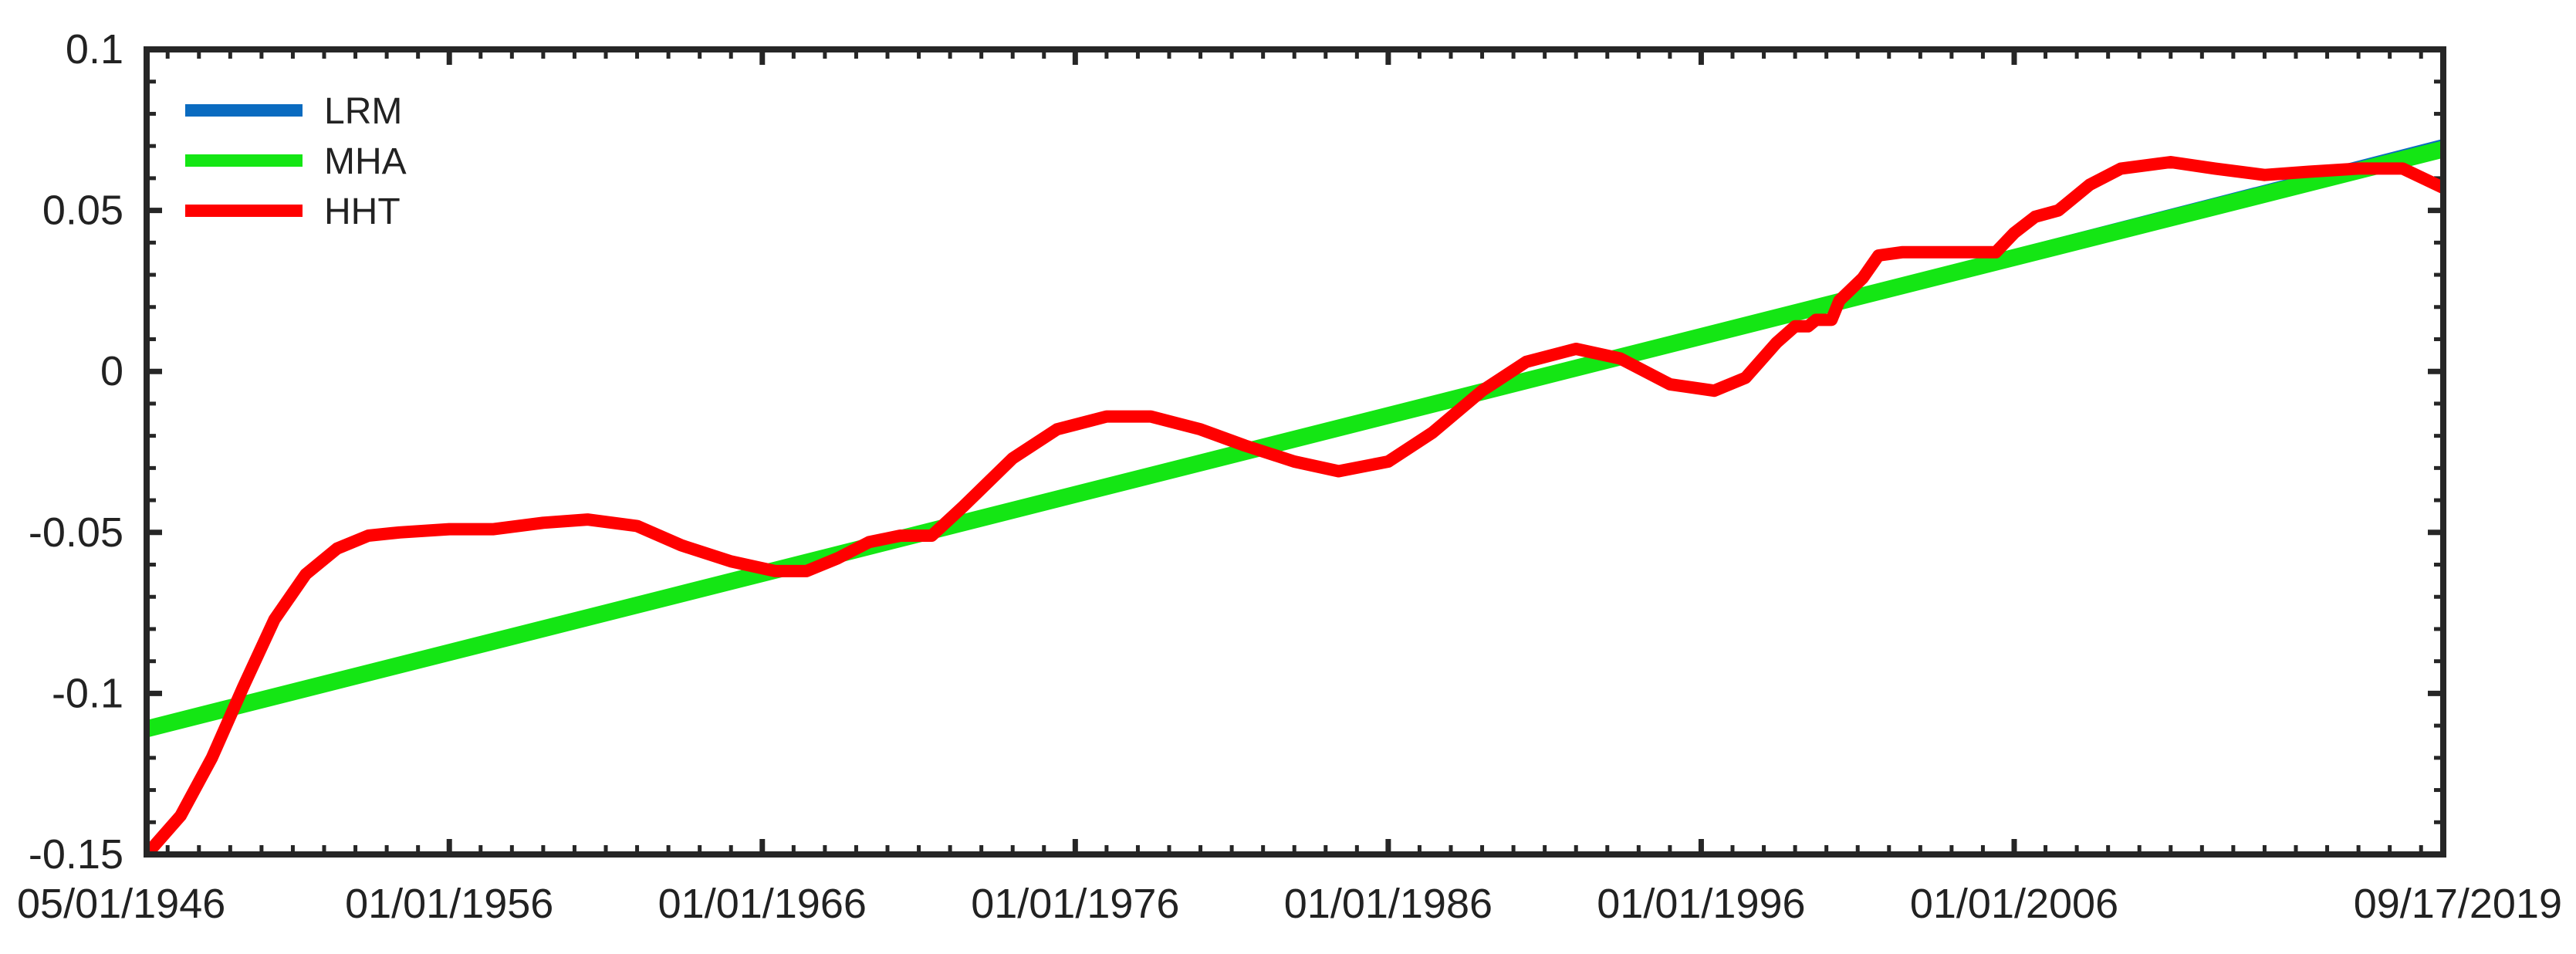 Image resolution: width=2576 pixels, height=954 pixels. I want to click on x-tick-label: 01/01/1966, so click(762, 904).